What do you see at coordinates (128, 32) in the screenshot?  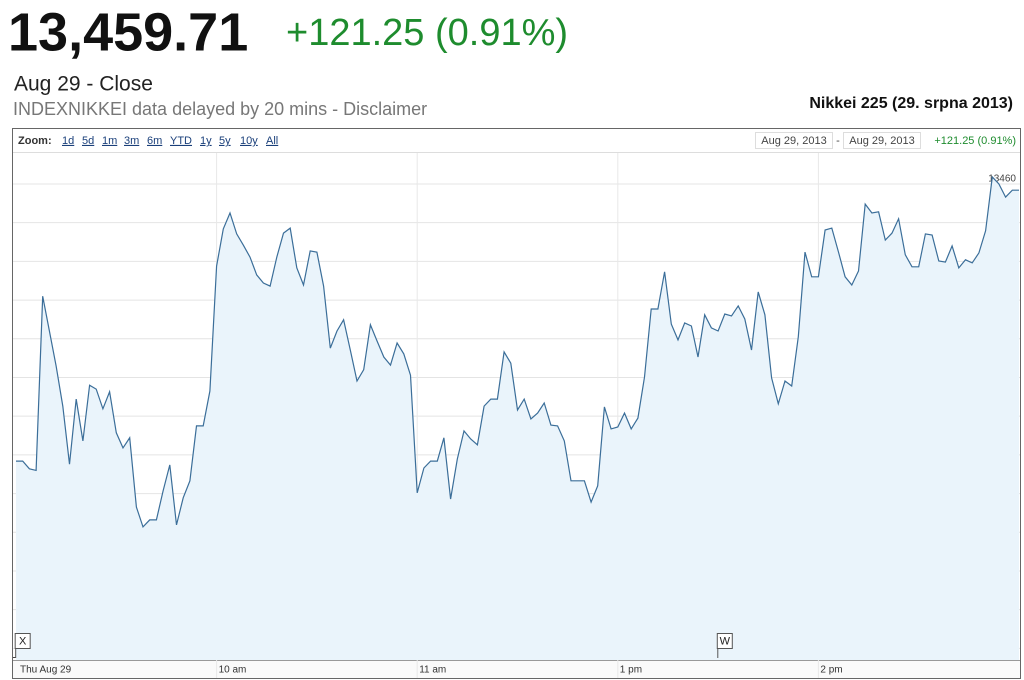 I see `price: 13,459.71` at bounding box center [128, 32].